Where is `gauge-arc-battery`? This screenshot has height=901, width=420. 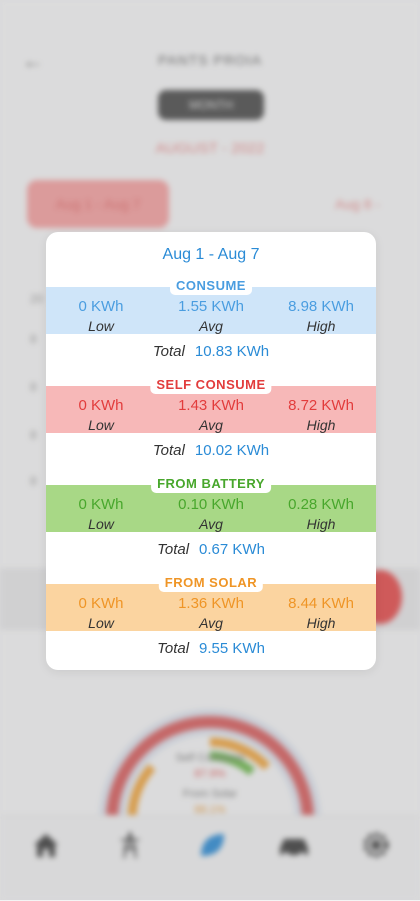
gauge-arc-battery is located at coordinates (232, 763).